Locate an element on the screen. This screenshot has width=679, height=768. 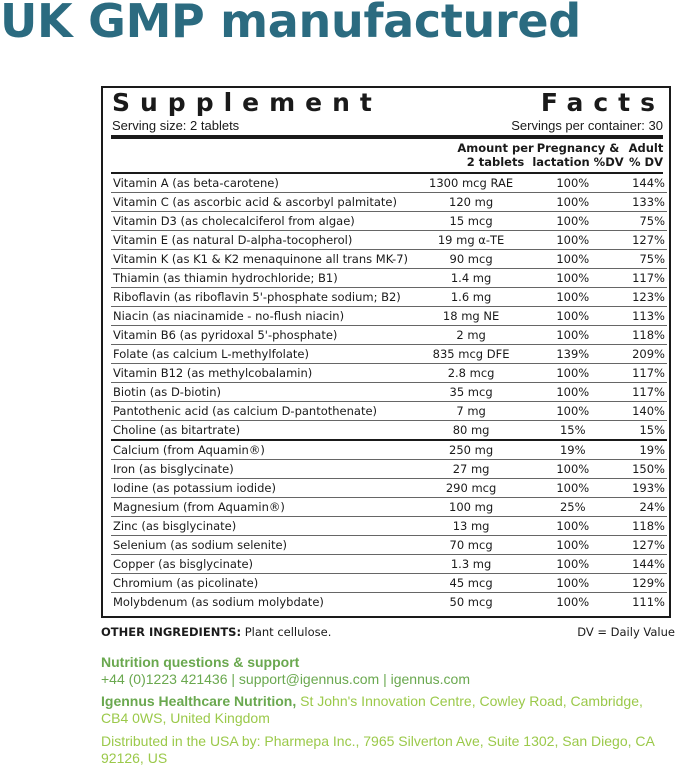
nutrient-amount: 7 mg is located at coordinates (471, 411).